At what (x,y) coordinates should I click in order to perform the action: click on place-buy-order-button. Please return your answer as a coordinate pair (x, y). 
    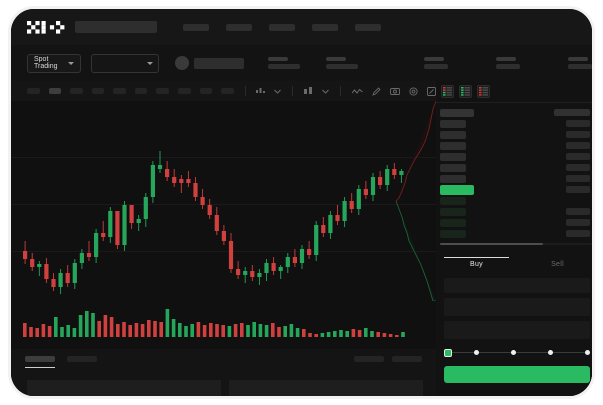
    Looking at the image, I should click on (517, 374).